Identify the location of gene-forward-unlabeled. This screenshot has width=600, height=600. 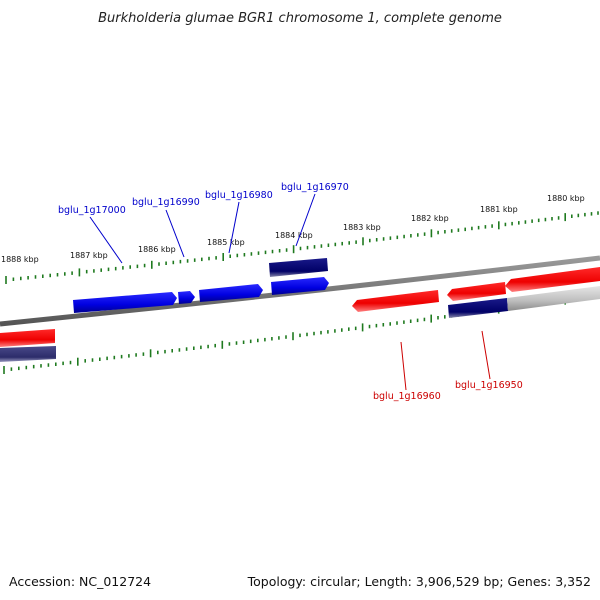
(300, 286).